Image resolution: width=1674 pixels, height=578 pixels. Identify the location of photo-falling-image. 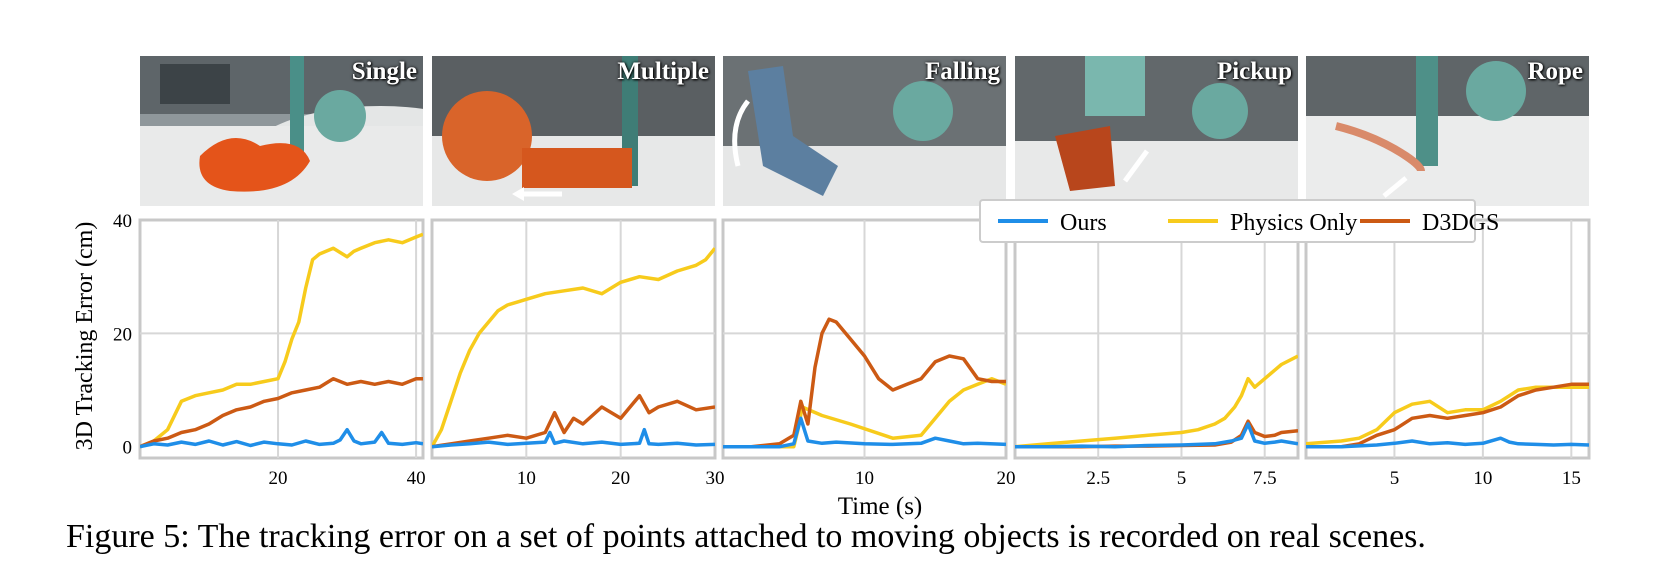
(864, 131).